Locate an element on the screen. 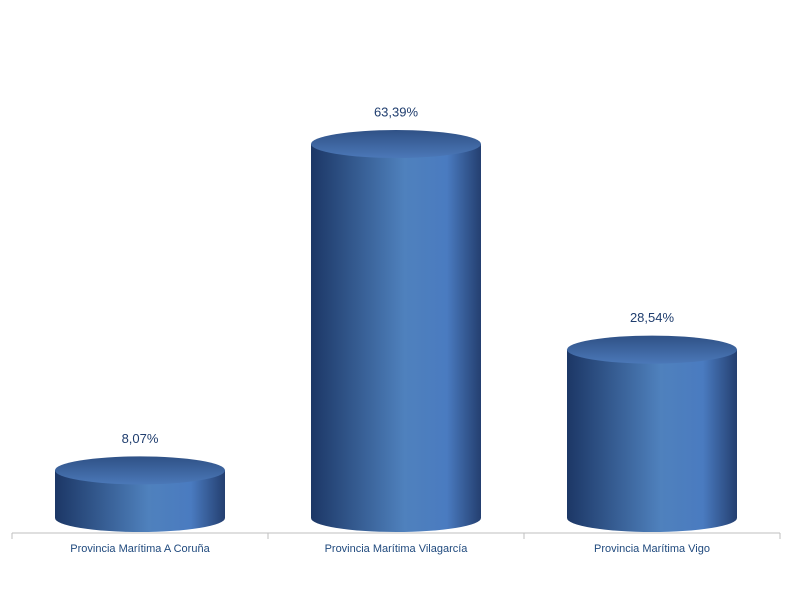  value-label: 63,39% is located at coordinates (396, 111).